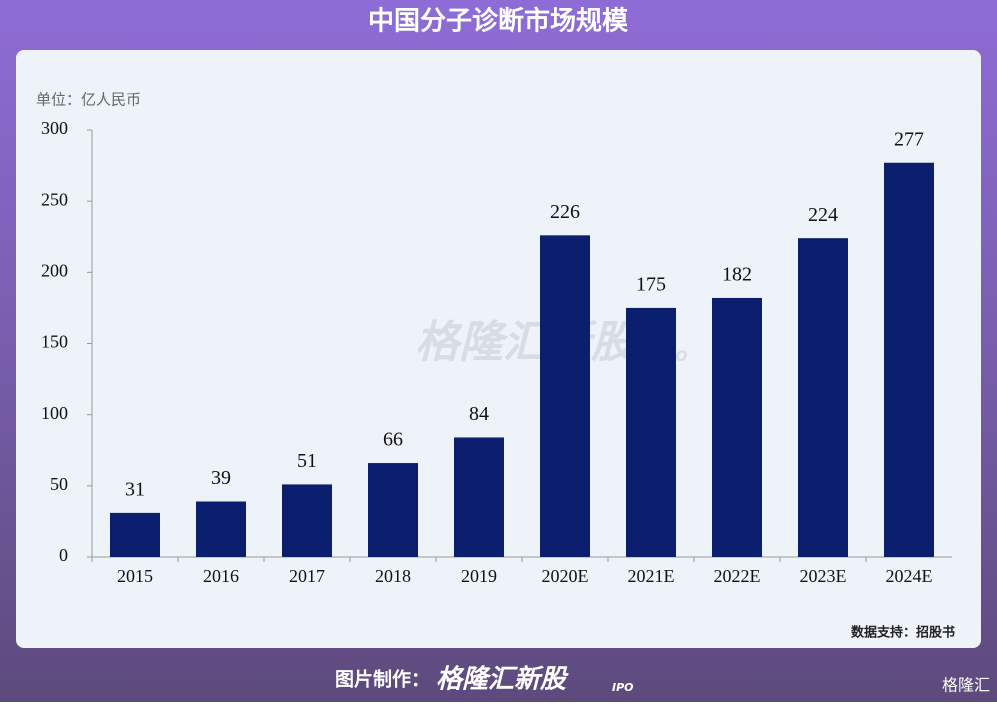  What do you see at coordinates (909, 576) in the screenshot?
I see `x-tick-label: 2024E` at bounding box center [909, 576].